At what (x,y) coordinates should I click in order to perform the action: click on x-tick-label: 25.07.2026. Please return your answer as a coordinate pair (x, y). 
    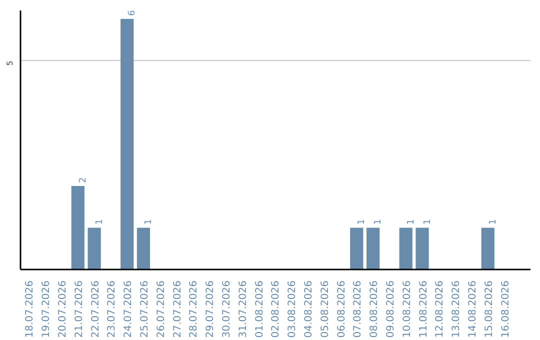
    Looking at the image, I should click on (144, 309).